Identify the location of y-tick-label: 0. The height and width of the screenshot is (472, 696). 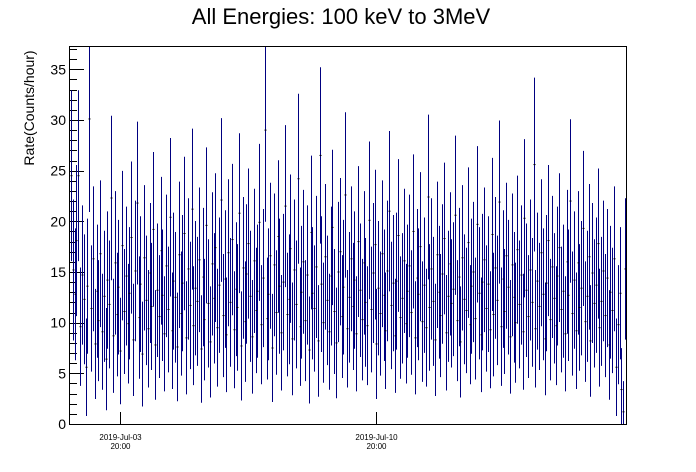
(62, 424).